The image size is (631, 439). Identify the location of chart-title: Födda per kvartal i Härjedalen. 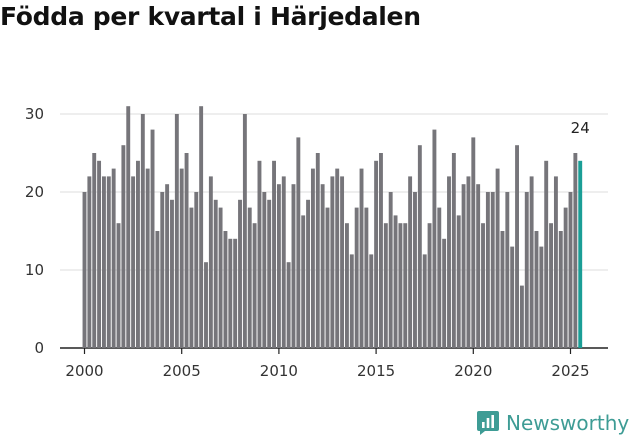
(210, 16).